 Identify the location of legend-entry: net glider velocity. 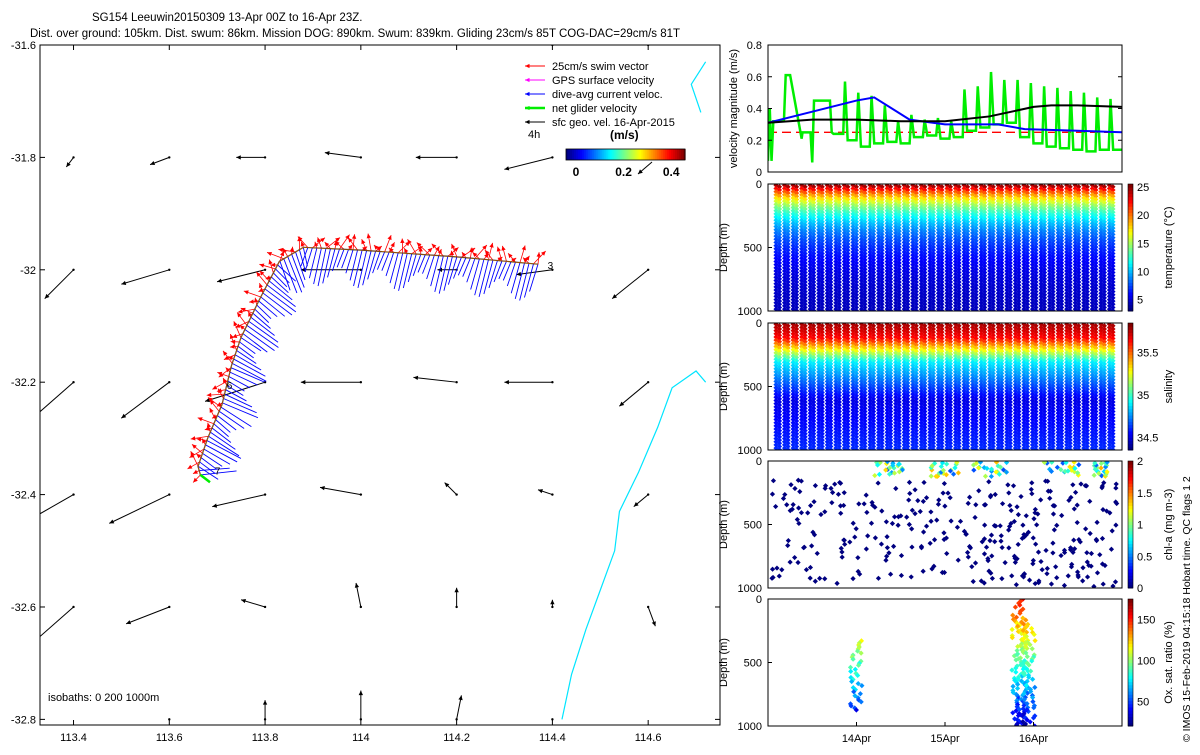
(594, 109).